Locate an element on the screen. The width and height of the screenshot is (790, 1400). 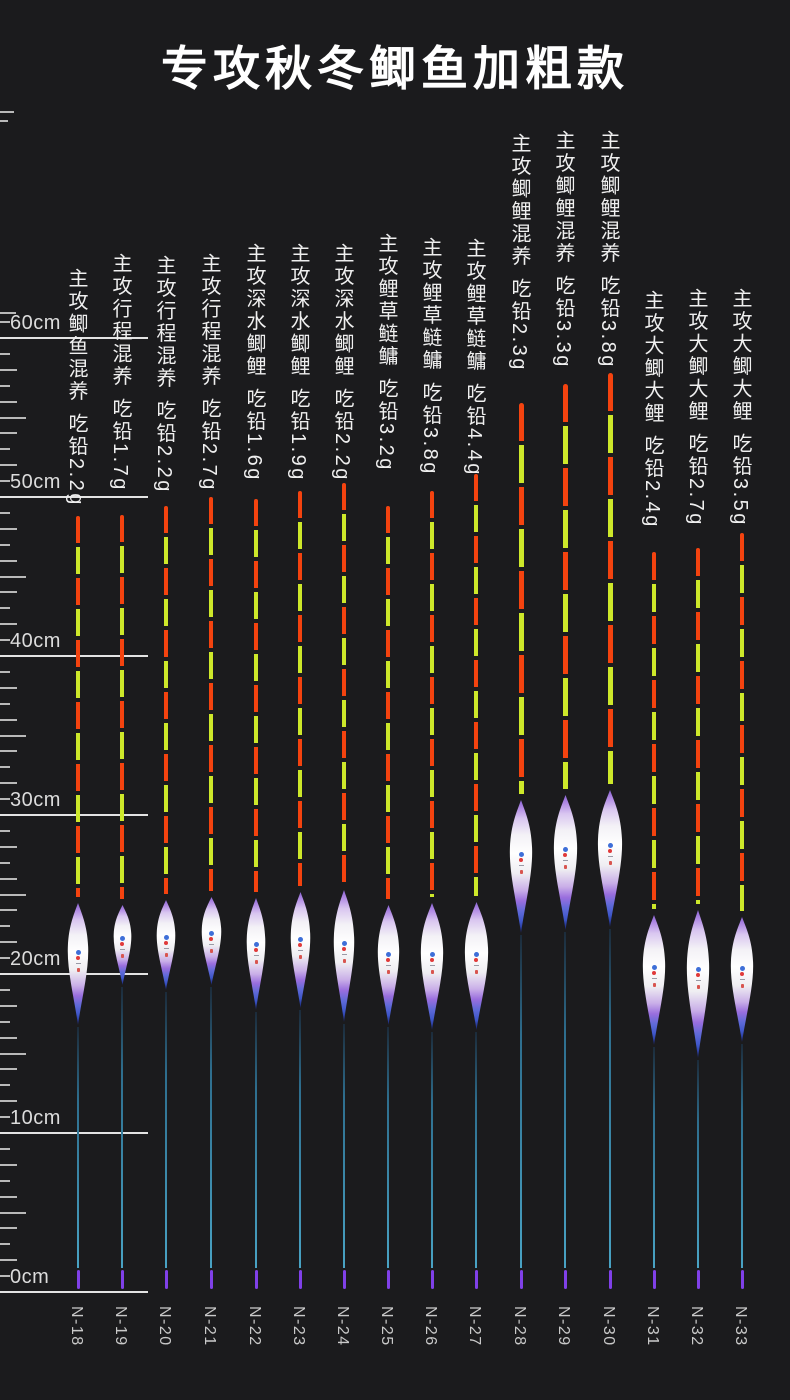
float-model-label: N-18 is located at coordinates (76, 1326).